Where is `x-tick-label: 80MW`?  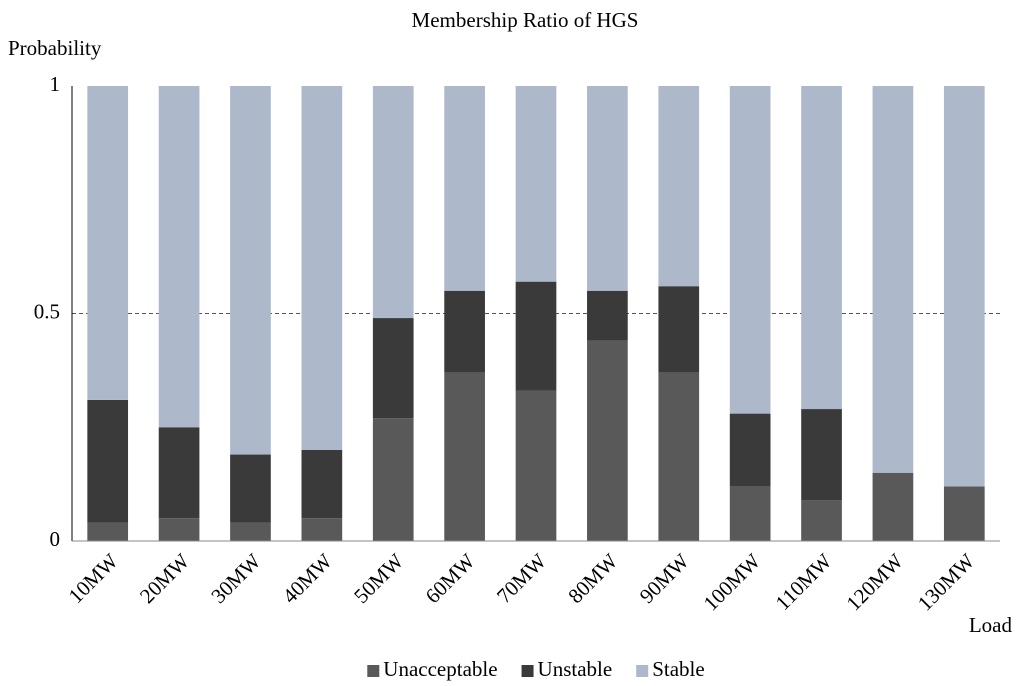
x-tick-label: 80MW is located at coordinates (592, 578).